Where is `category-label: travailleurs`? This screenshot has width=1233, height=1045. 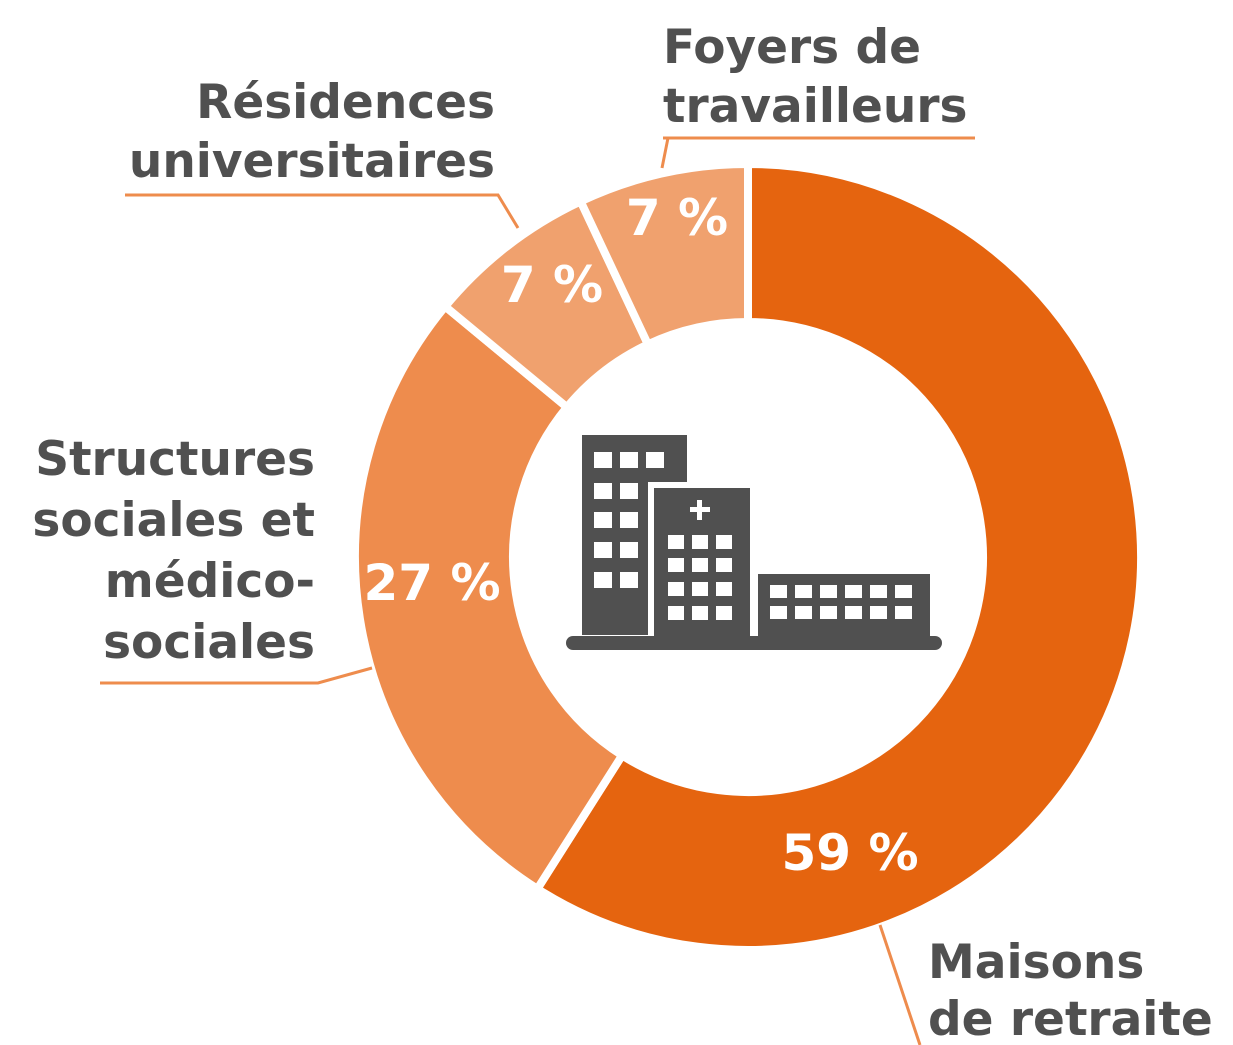
category-label: travailleurs is located at coordinates (815, 106).